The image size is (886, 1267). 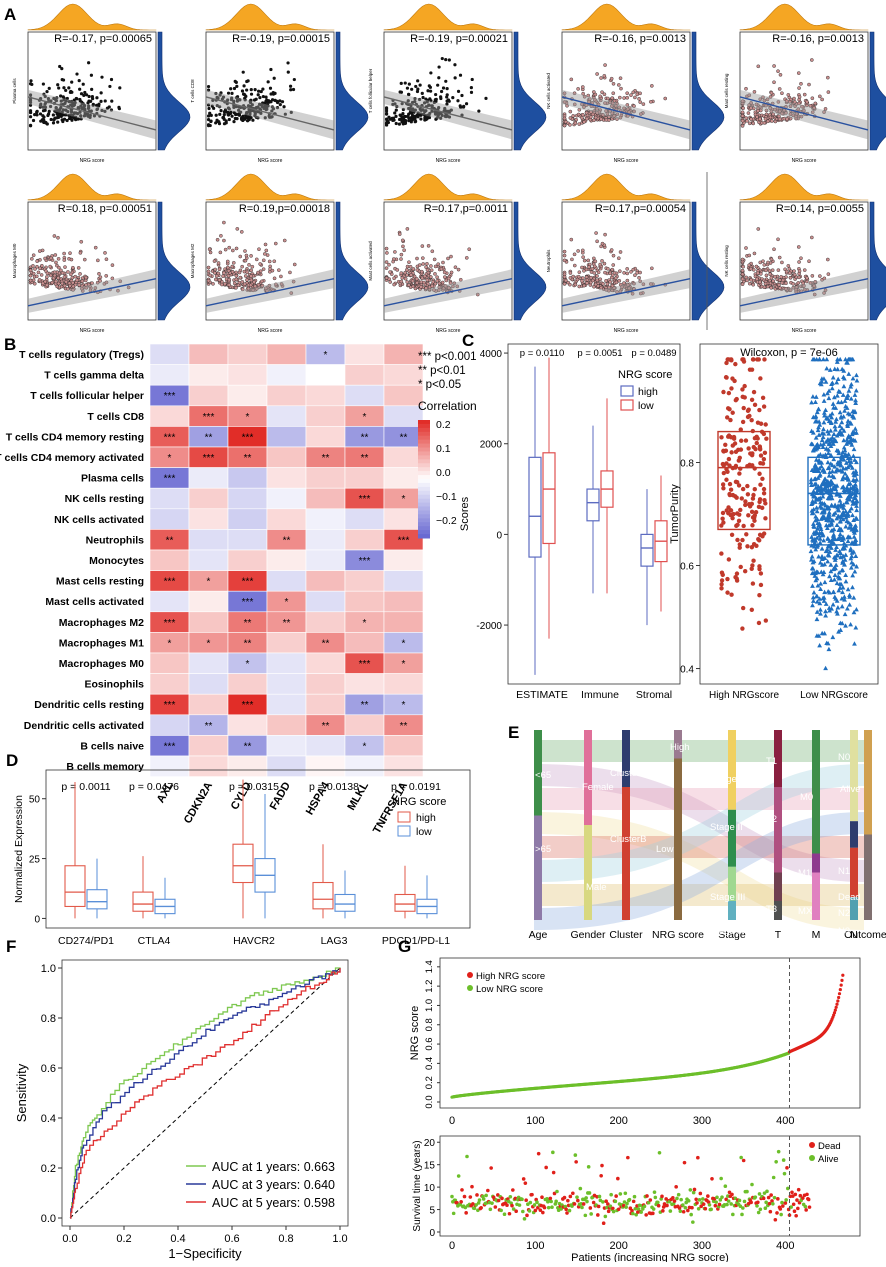 What do you see at coordinates (499, 535) in the screenshot?
I see `y-tick-label: 0` at bounding box center [499, 535].